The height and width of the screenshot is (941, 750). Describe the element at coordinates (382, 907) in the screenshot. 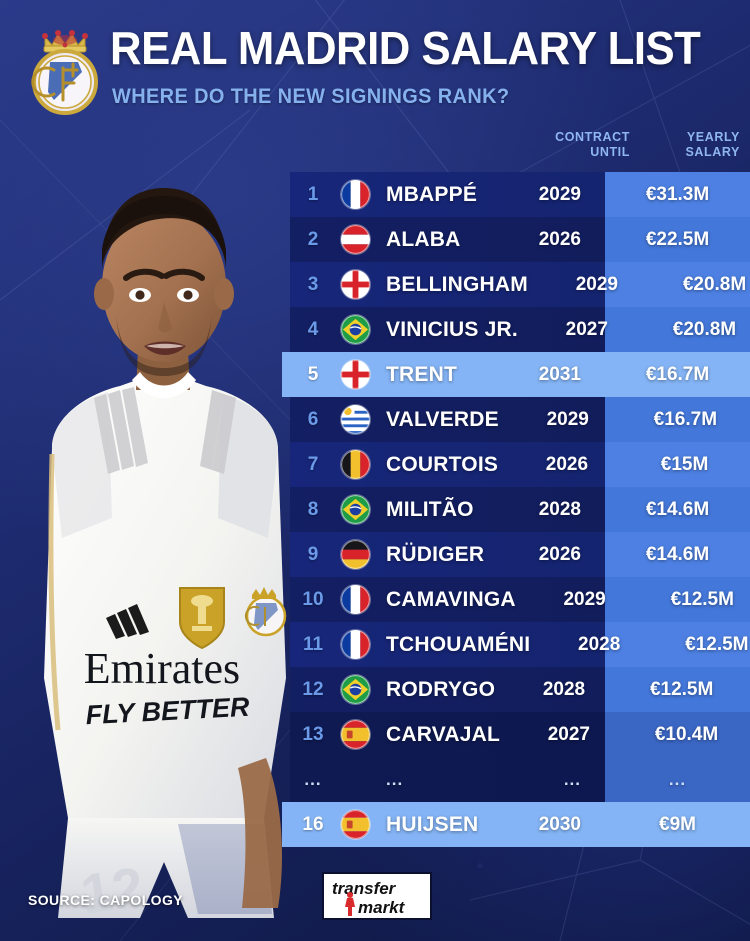

I see `svg-text: markt` at that location.